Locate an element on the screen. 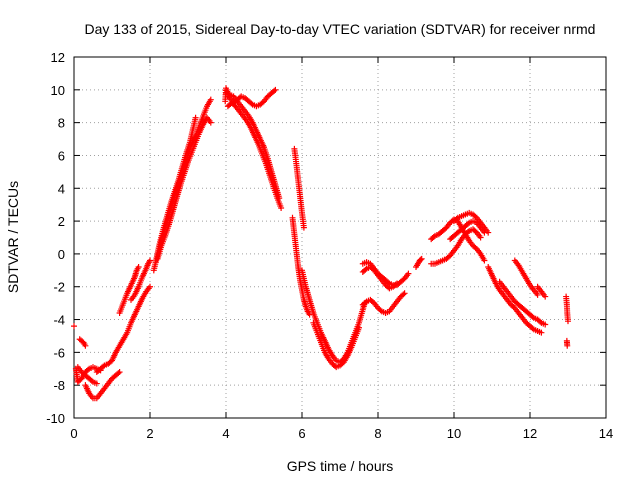 This screenshot has width=640, height=480. series-seg5 is located at coordinates (102, 385).